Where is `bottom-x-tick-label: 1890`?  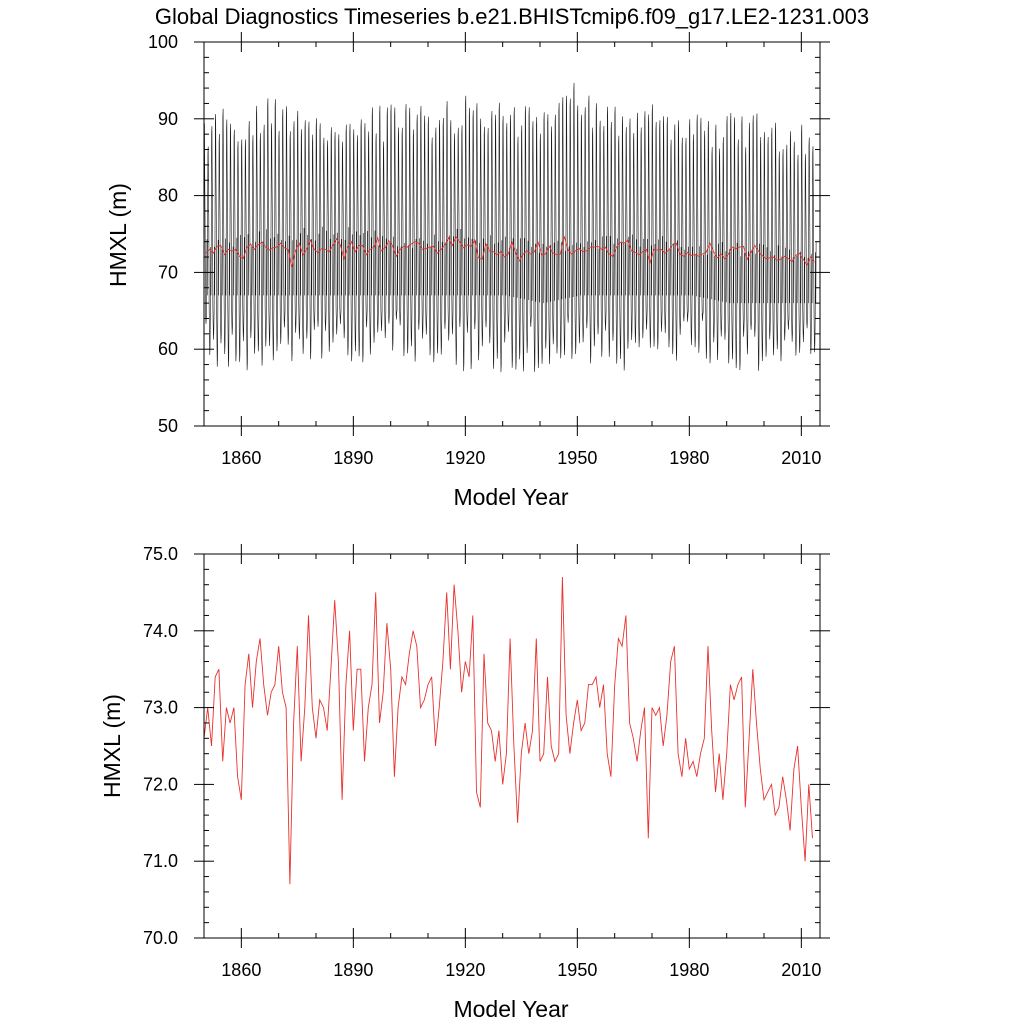
bottom-x-tick-label: 1890 is located at coordinates (353, 970).